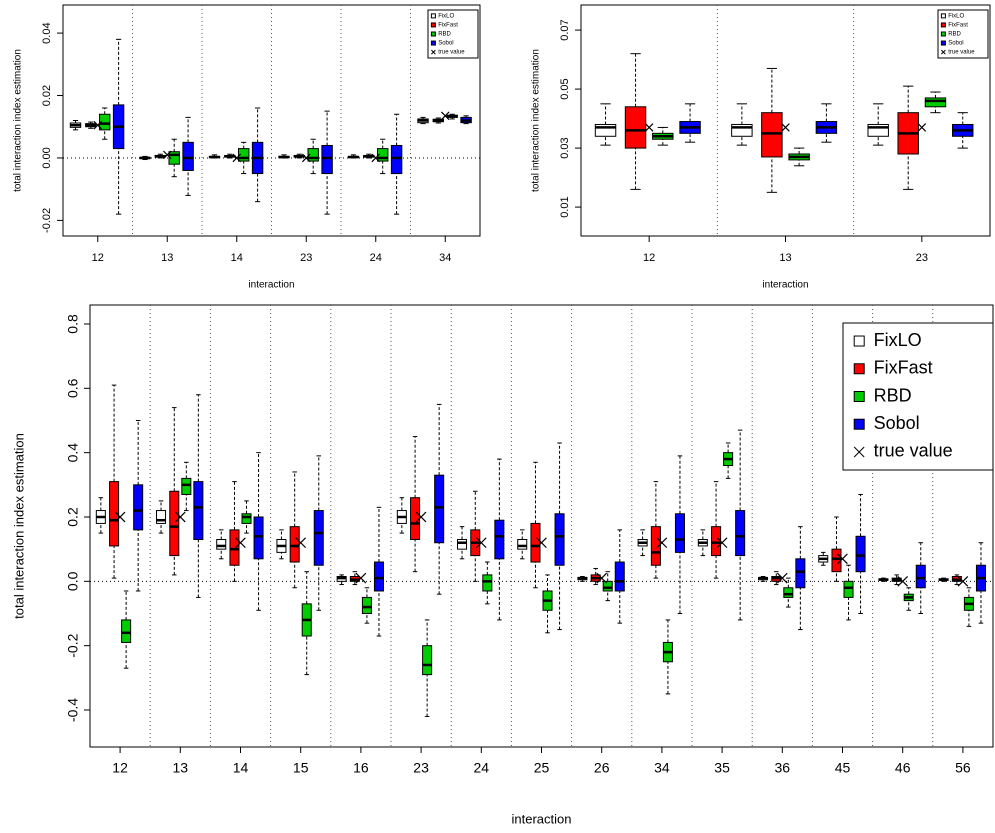 The height and width of the screenshot is (833, 995). What do you see at coordinates (482, 768) in the screenshot?
I see `x-tick-label: 24` at bounding box center [482, 768].